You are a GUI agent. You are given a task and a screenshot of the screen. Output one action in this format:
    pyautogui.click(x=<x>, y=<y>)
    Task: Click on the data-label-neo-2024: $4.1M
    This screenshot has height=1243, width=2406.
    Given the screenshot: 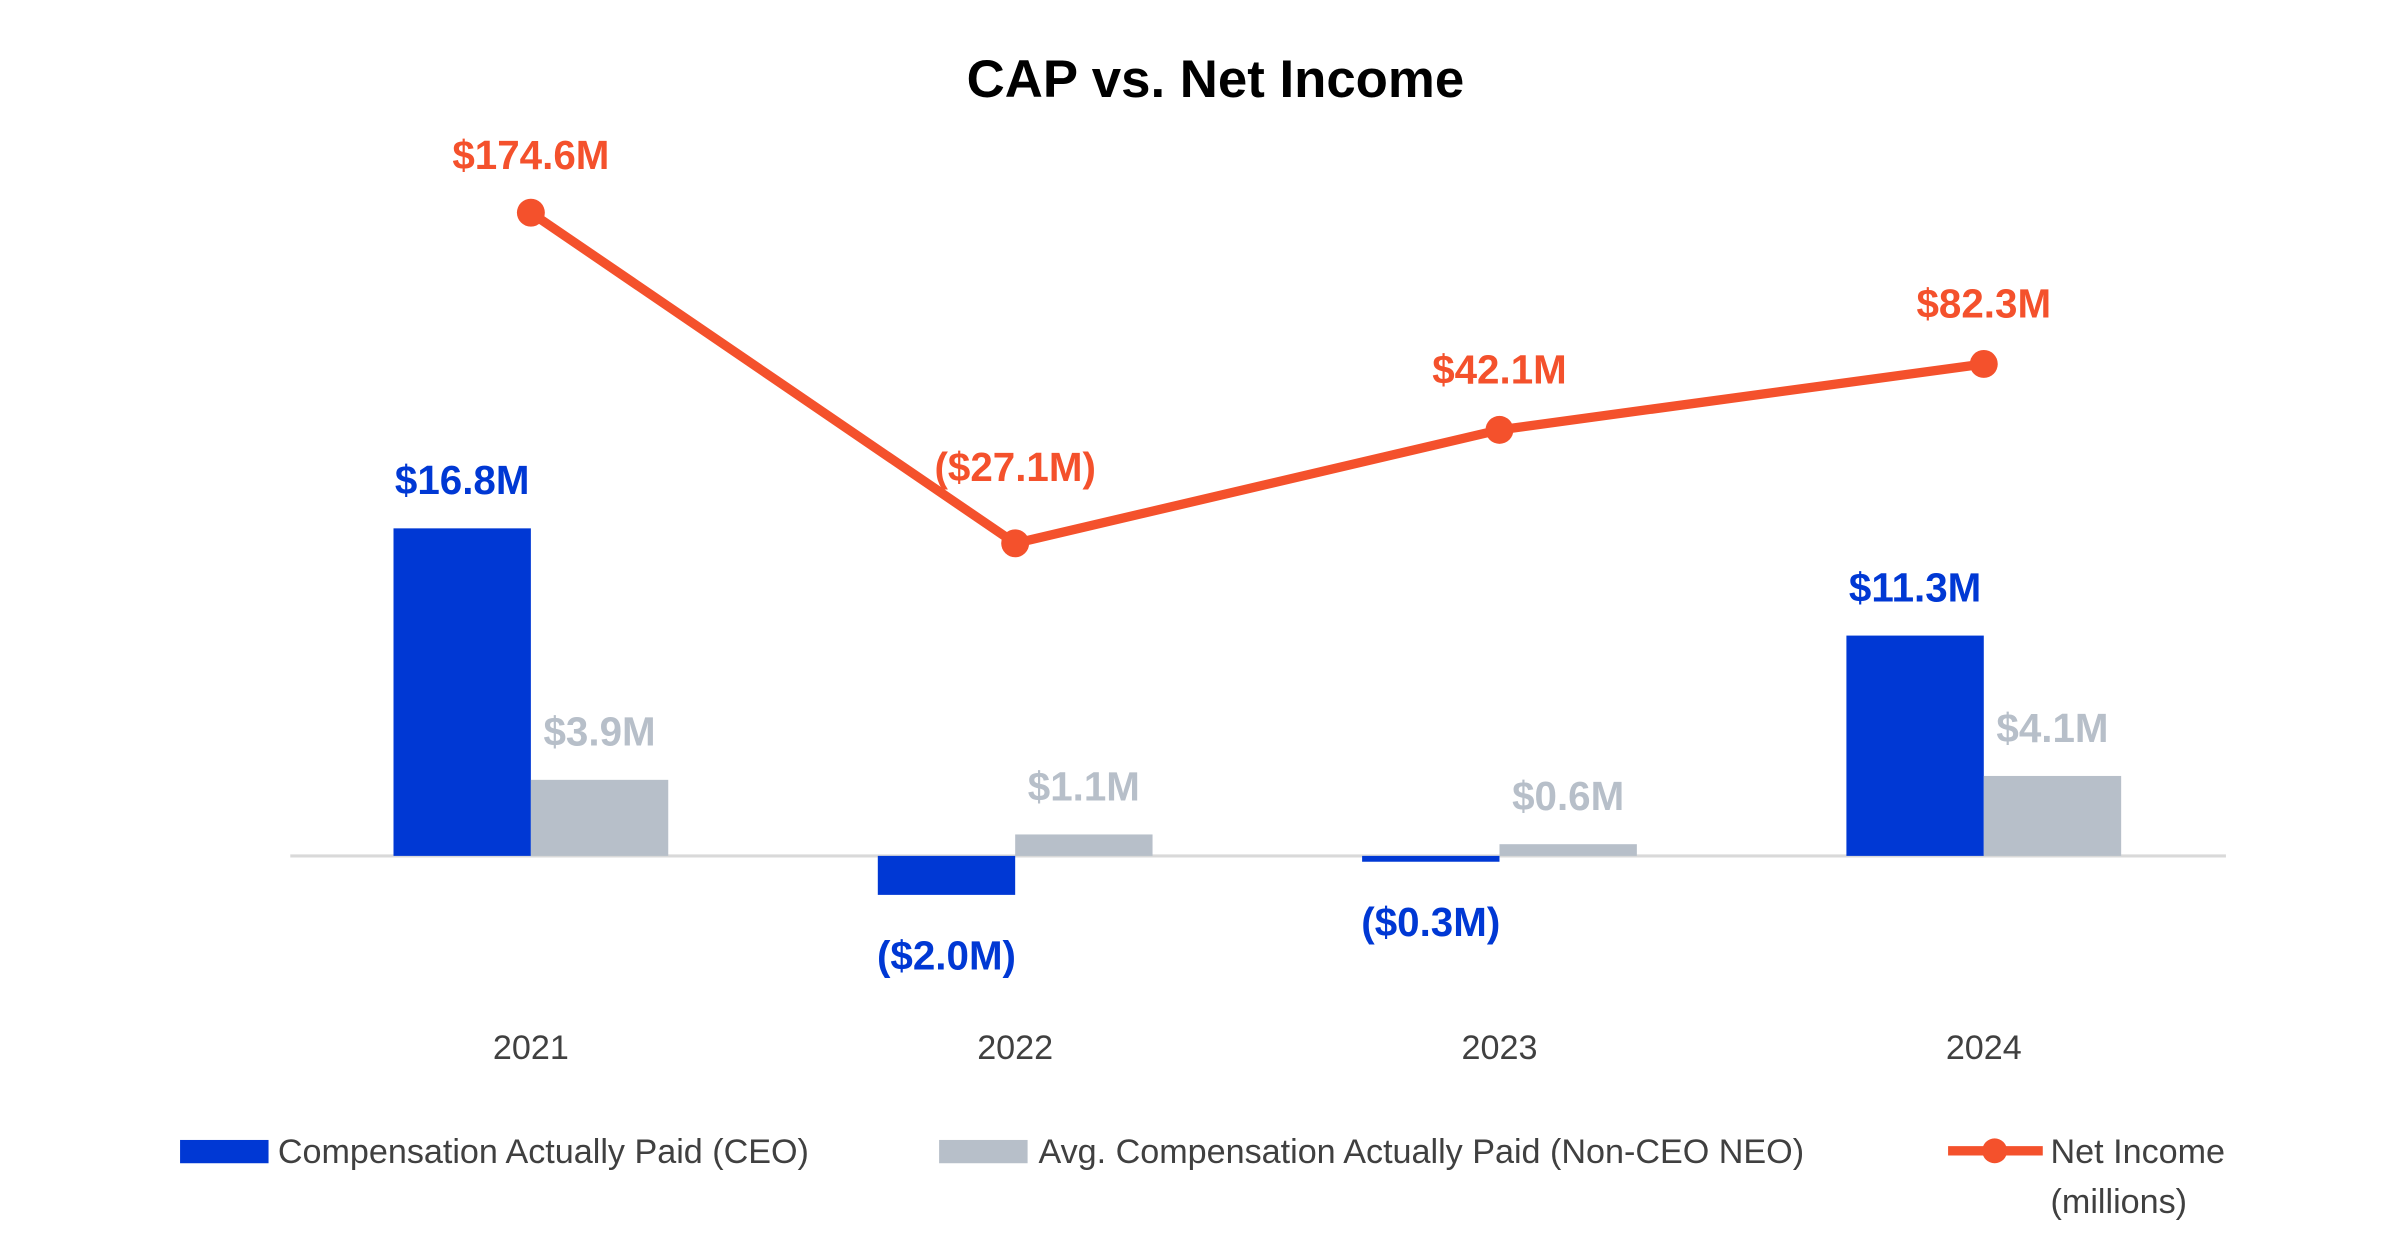 What is the action you would take?
    pyautogui.click(x=2052, y=728)
    